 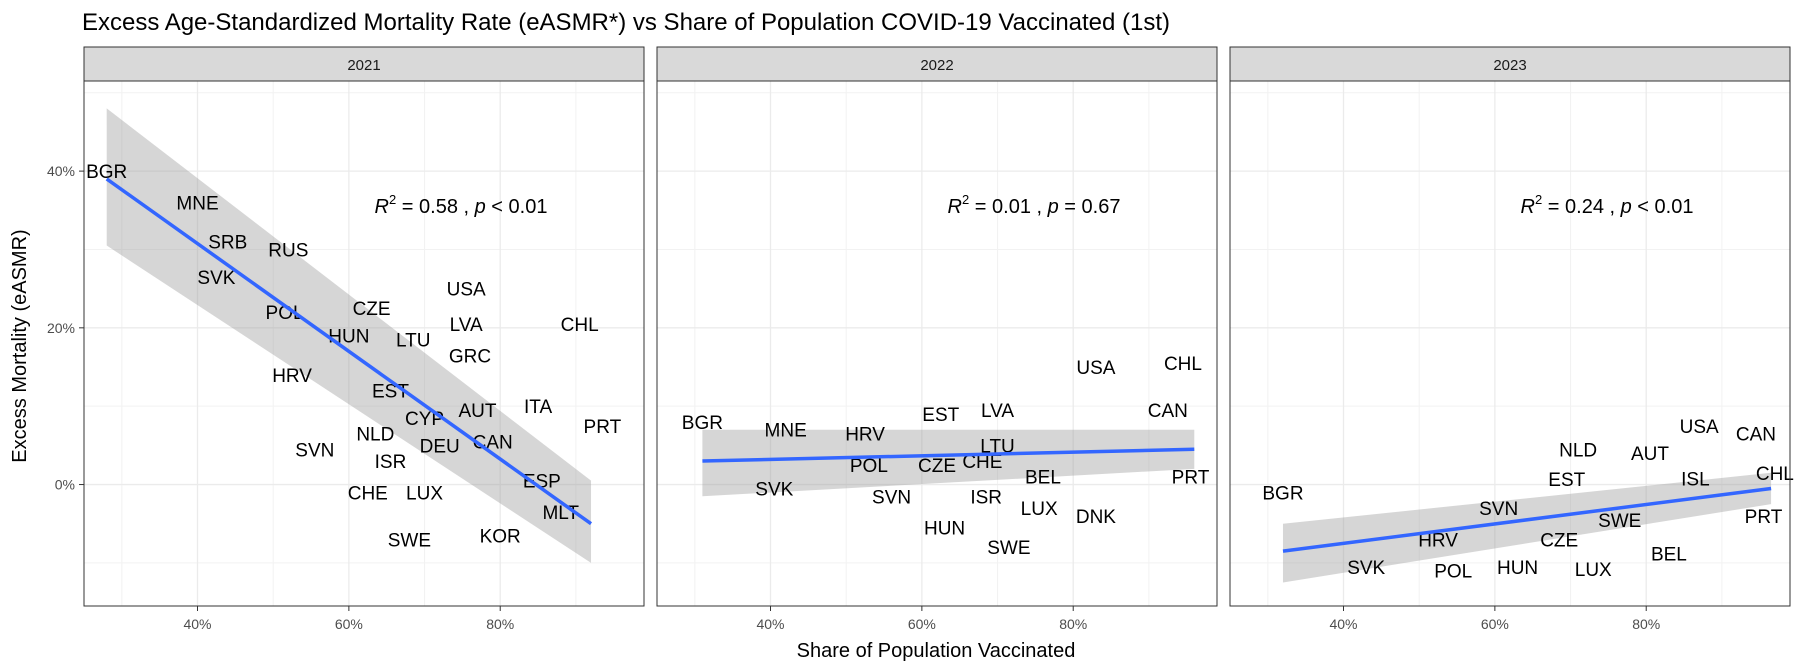 I want to click on point-label: GRC, so click(x=470, y=356).